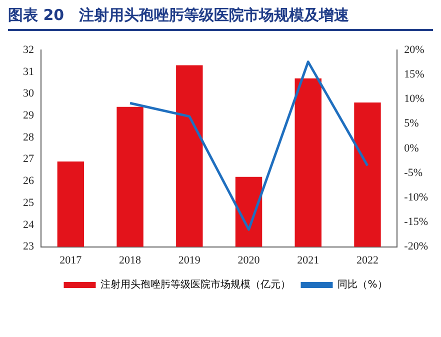  I want to click on y-tick-label: 27, so click(28, 159).